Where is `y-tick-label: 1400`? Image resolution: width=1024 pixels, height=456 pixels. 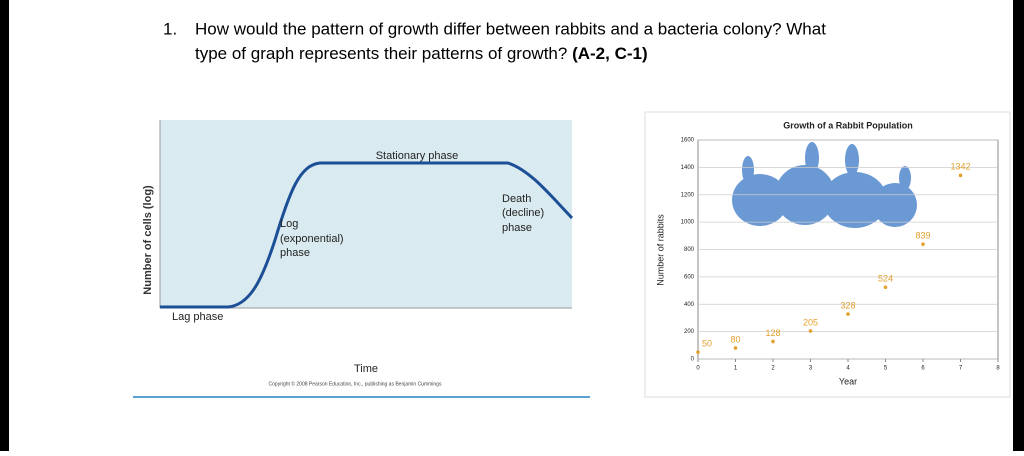
y-tick-label: 1400 is located at coordinates (688, 168).